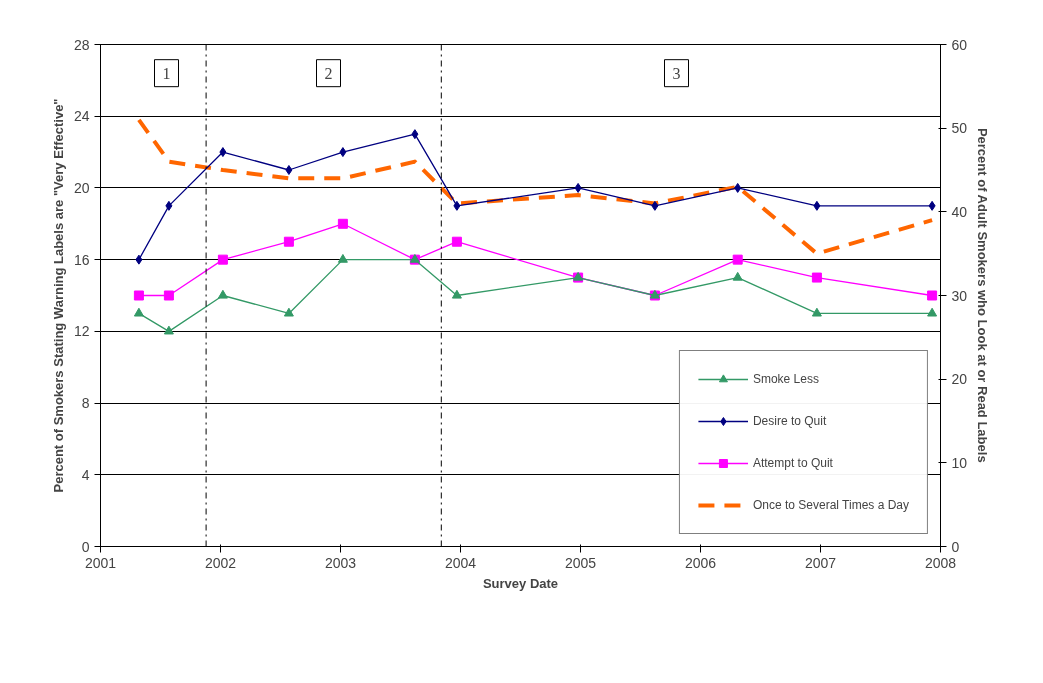 Image resolution: width=1043 pixels, height=683 pixels. Describe the element at coordinates (100, 562) in the screenshot. I see `x-tick-label: 2001` at that location.